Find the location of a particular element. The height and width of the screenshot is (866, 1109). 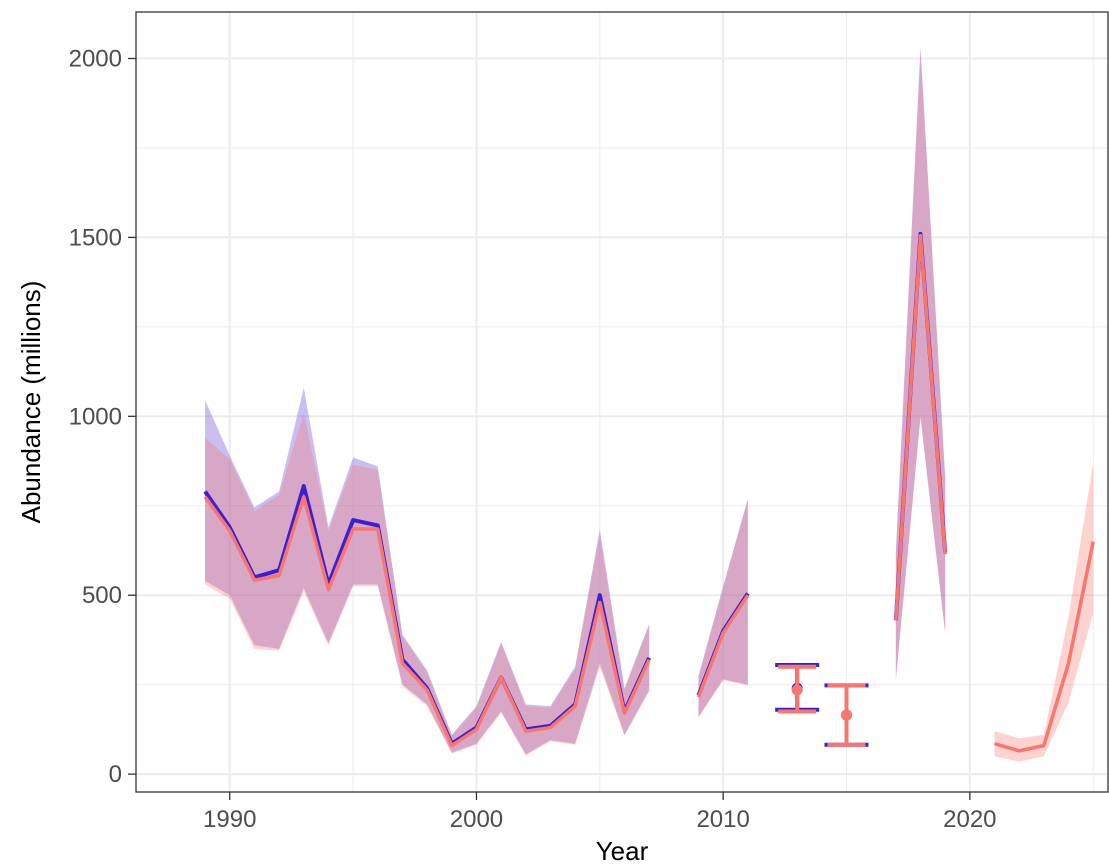

y-tick-label: 2000 is located at coordinates (95, 59).